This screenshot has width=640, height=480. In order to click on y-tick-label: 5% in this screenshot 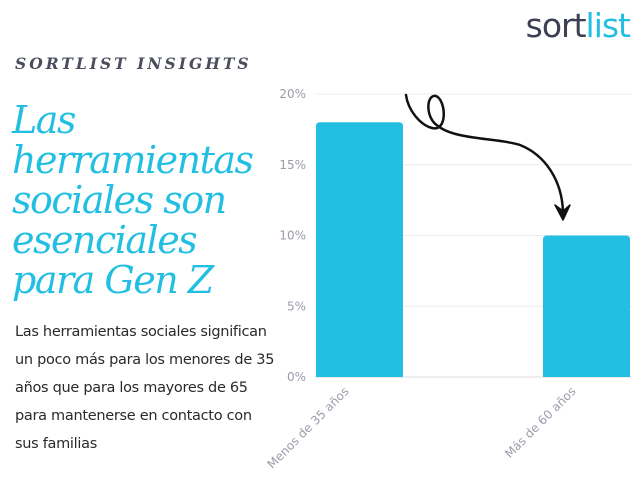, I will do `click(296, 306)`.